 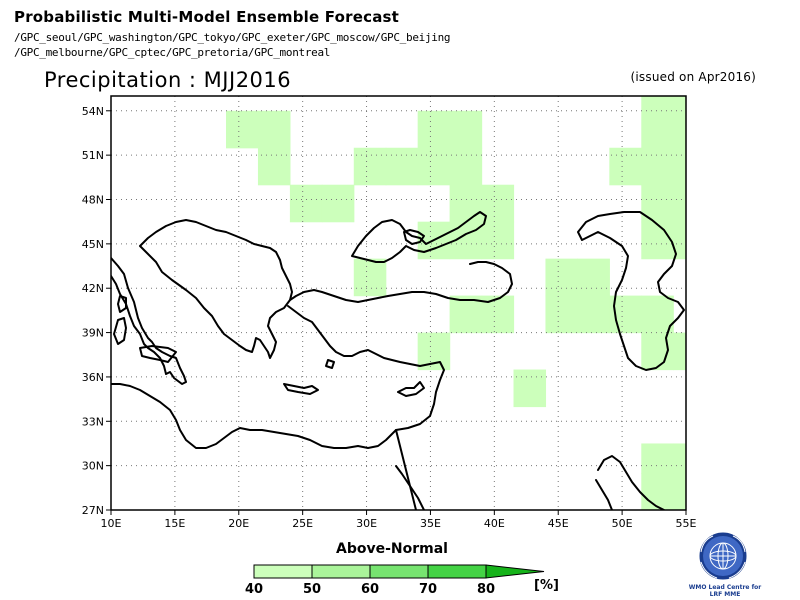 I want to click on lon-tick-label: 30E, so click(x=366, y=523).